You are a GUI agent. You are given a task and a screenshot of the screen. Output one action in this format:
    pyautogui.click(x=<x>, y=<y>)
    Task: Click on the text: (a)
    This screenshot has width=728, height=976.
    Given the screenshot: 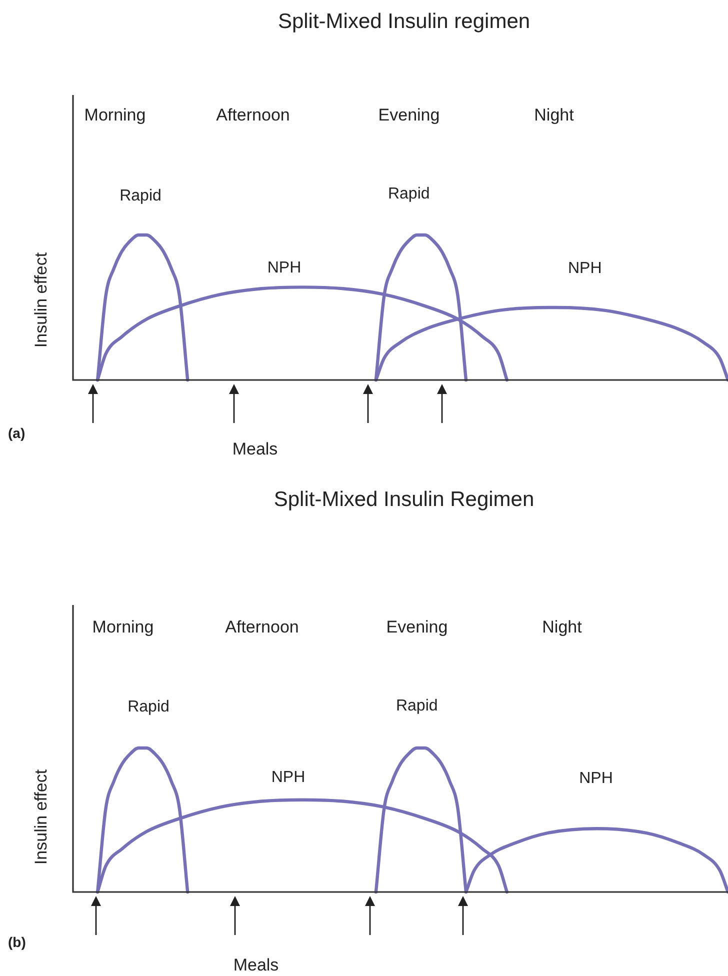 What is the action you would take?
    pyautogui.click(x=17, y=432)
    